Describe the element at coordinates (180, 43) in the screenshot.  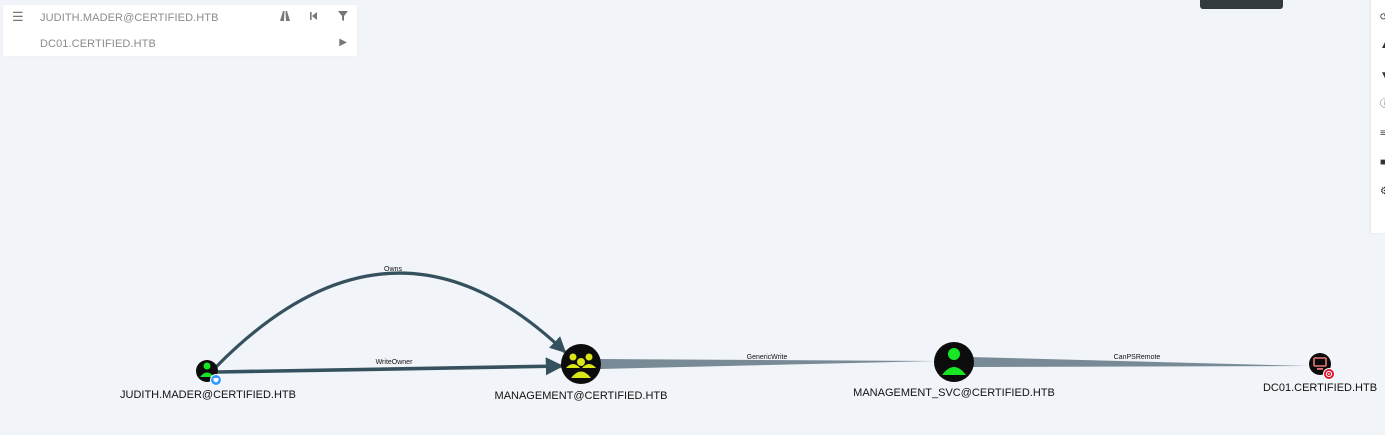
I see `end-node-row: DC01.CERTIFIED.HTB ▶` at that location.